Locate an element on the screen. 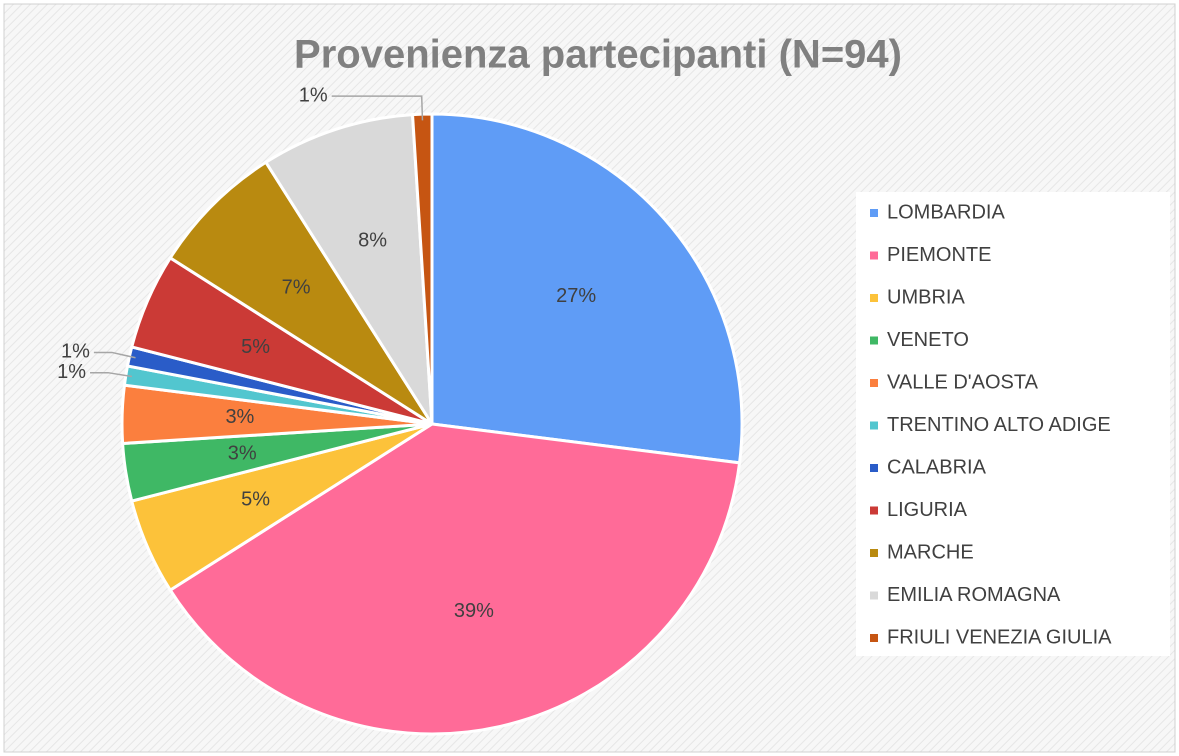 This screenshot has width=1179, height=756. data-label: 7% is located at coordinates (296, 287).